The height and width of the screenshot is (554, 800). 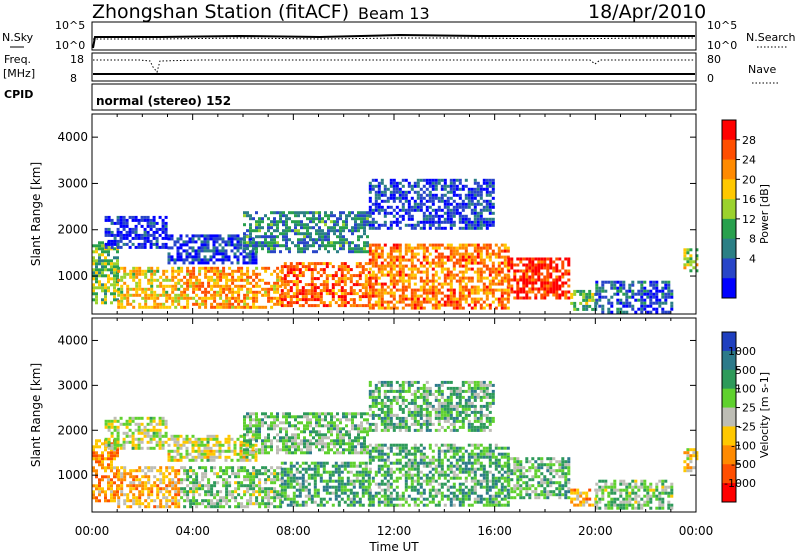 What do you see at coordinates (70, 25) in the screenshot?
I see `nsky-tick-top: 10^5` at bounding box center [70, 25].